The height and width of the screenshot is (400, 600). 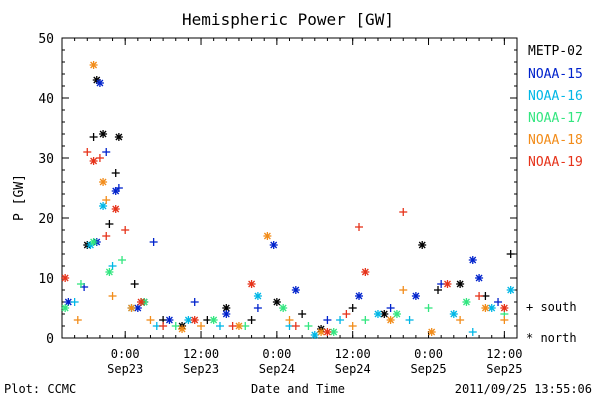 I want to click on legend-north-marker: * north, so click(x=551, y=338).